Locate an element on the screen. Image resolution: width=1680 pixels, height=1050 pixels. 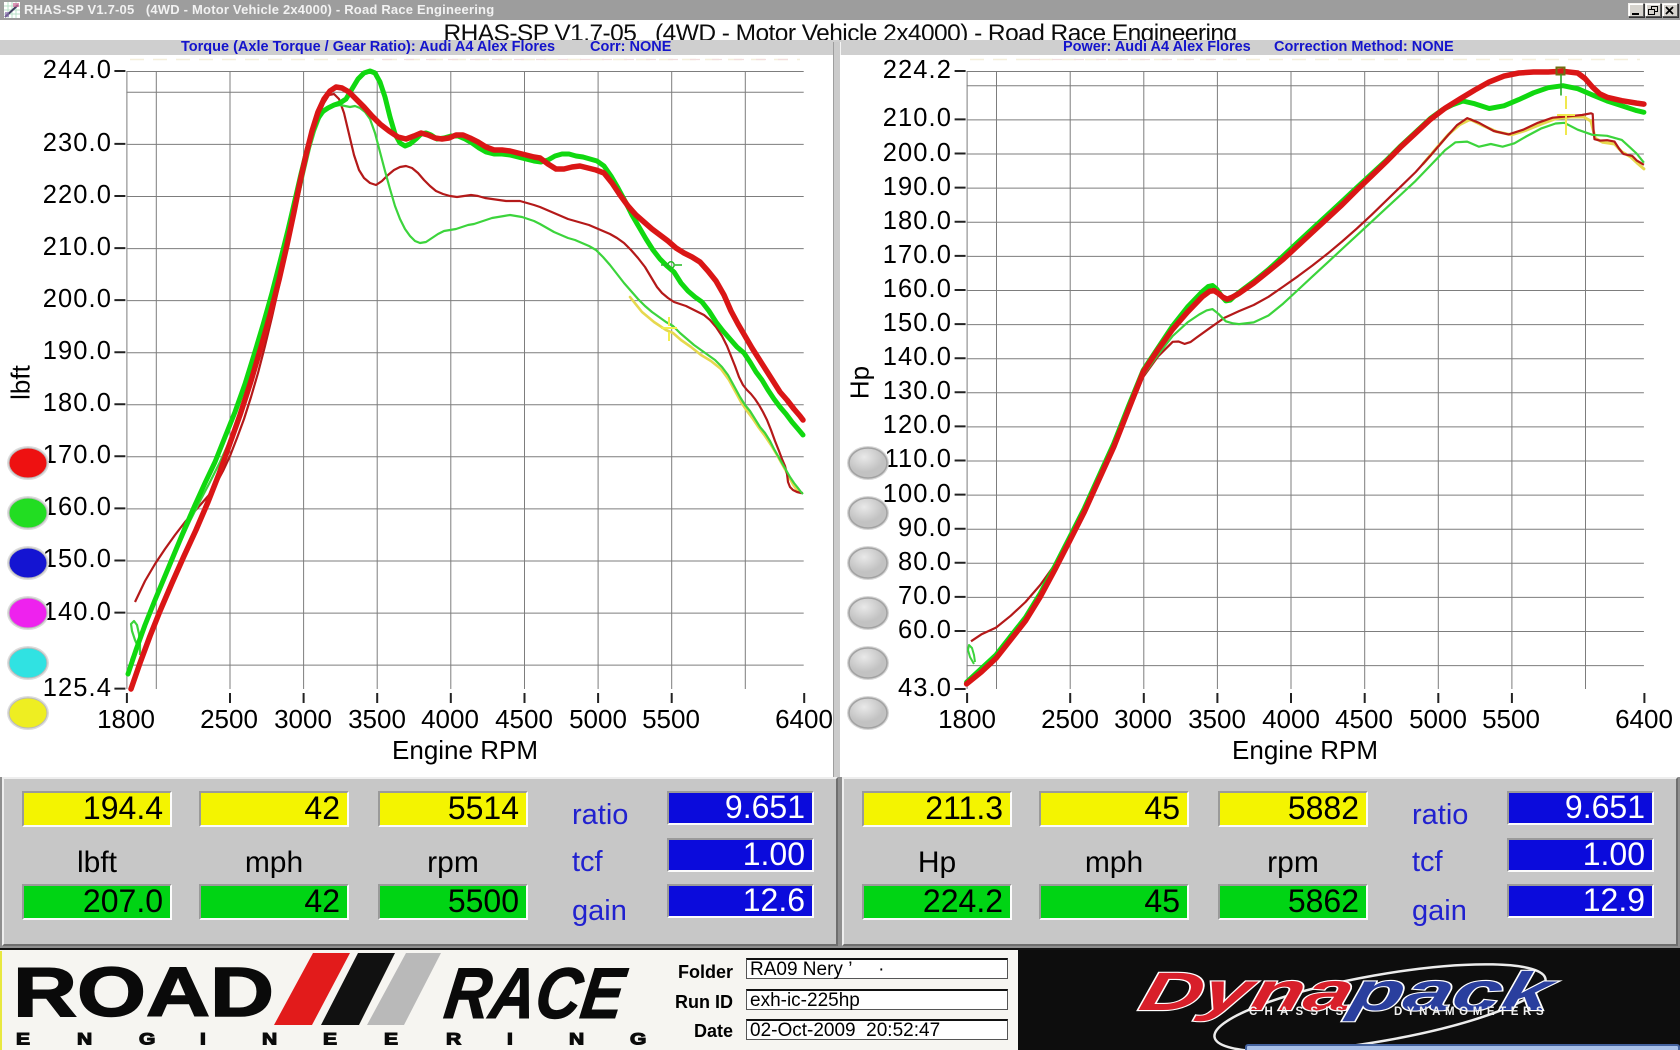
svg-text: pack is located at coordinates (1452, 991).